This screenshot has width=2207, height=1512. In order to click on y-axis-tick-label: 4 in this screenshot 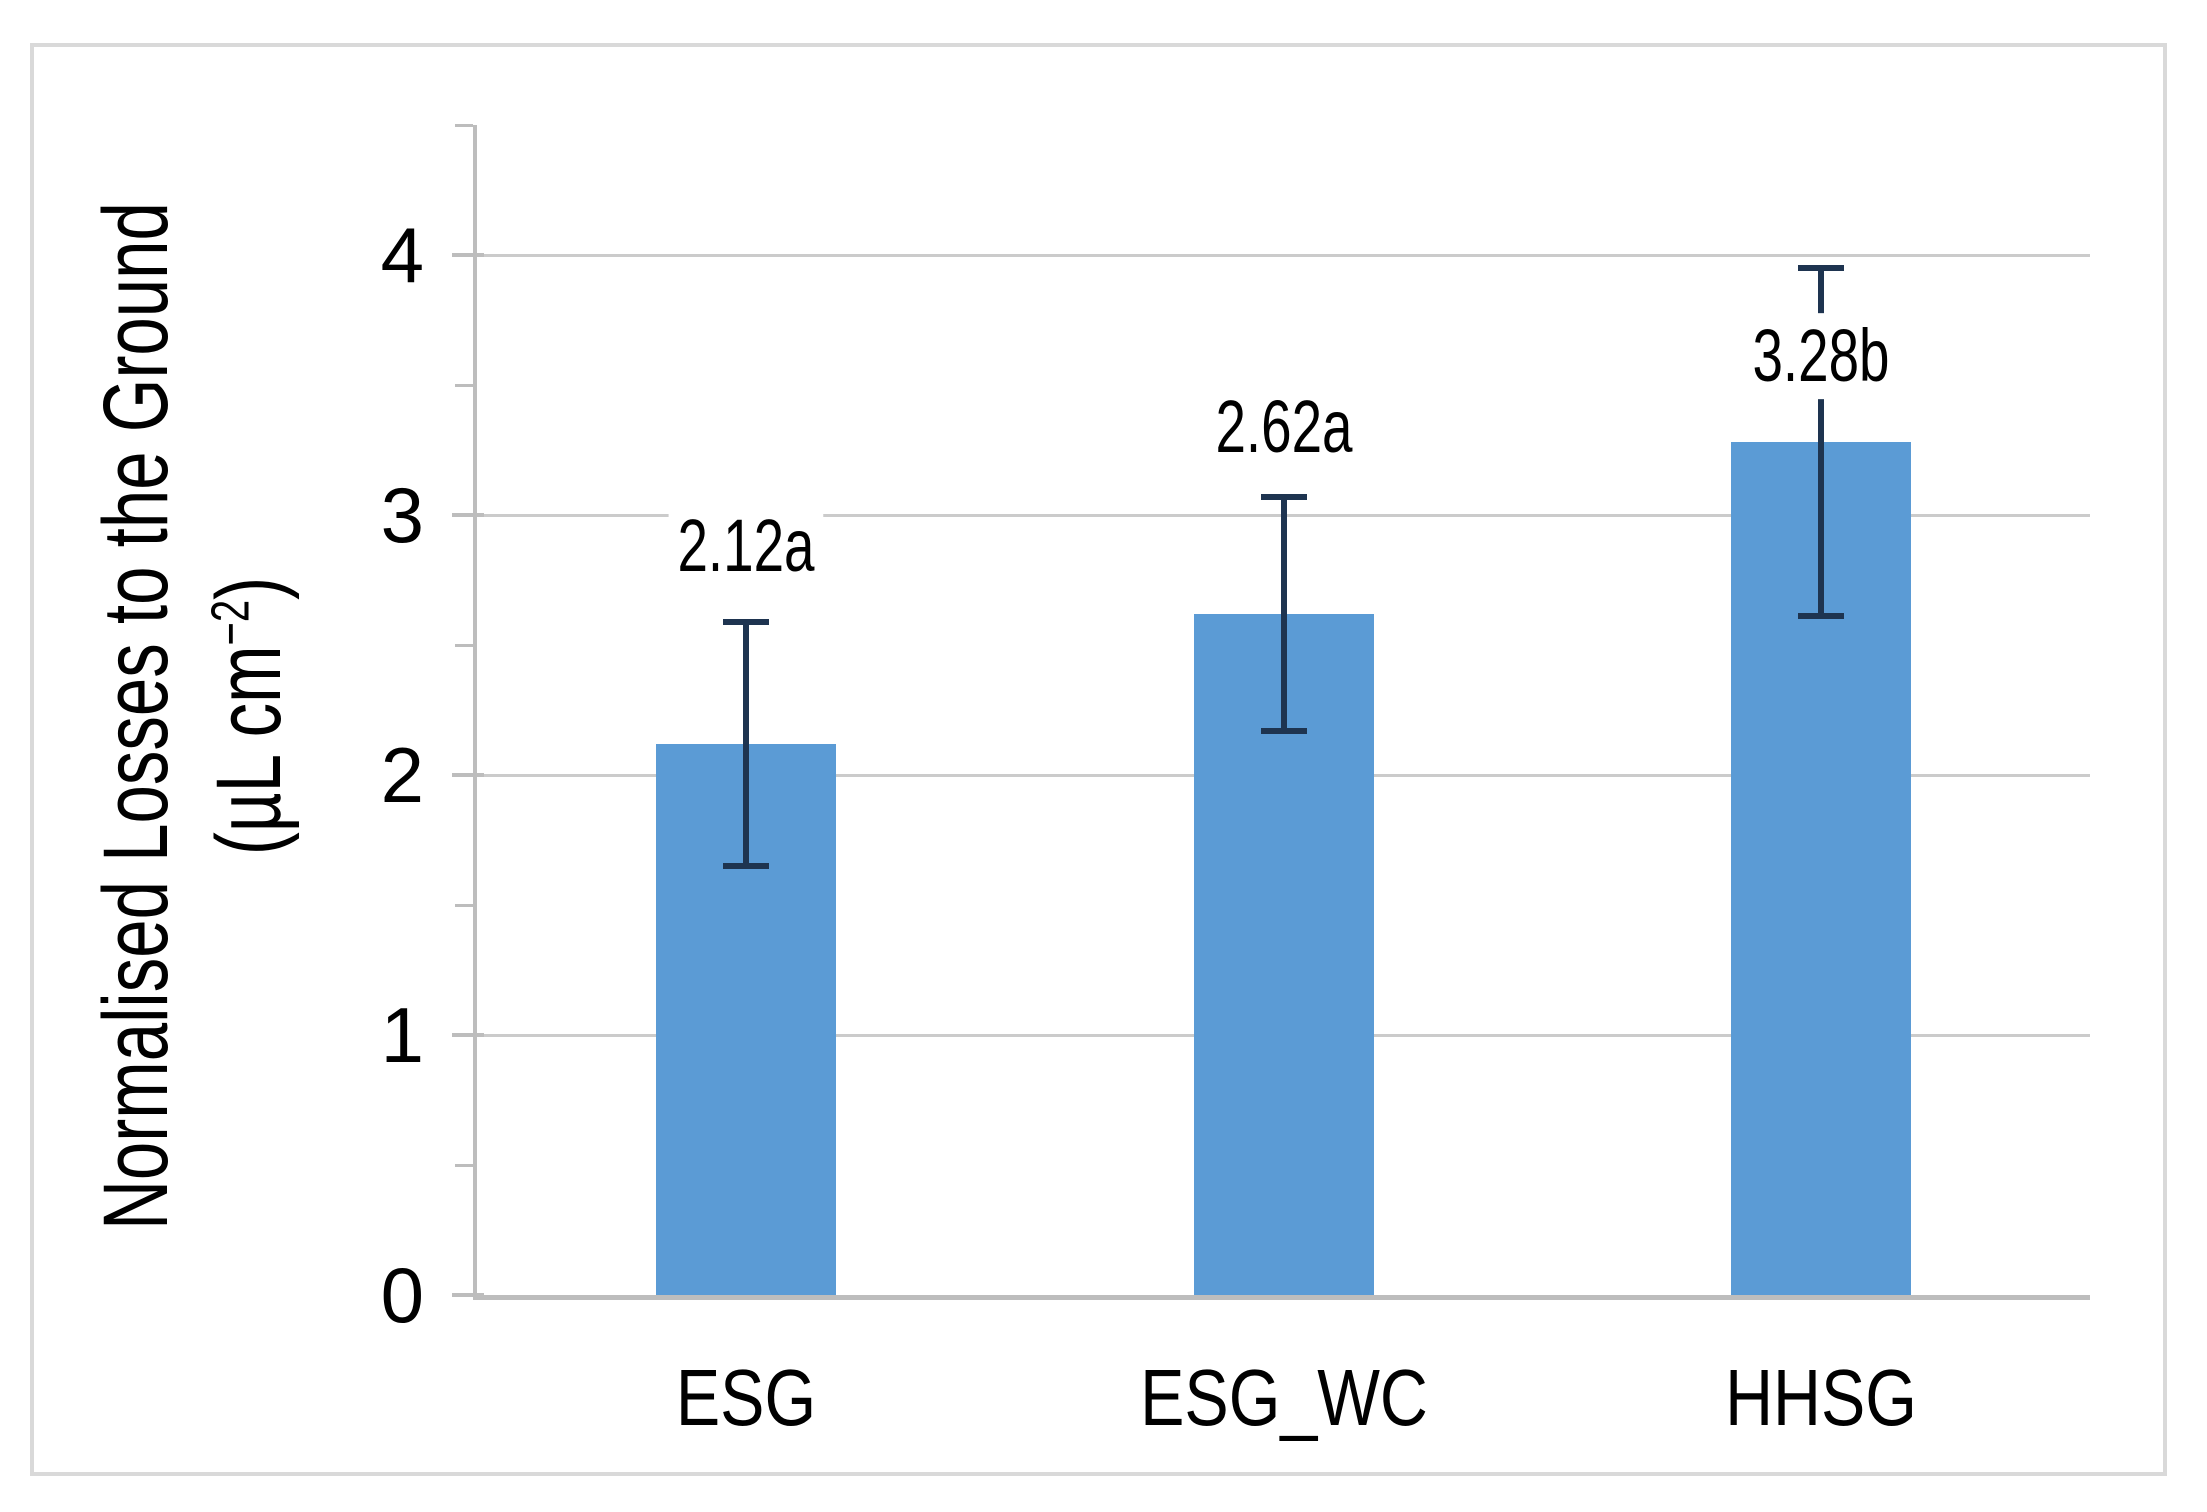, I will do `click(402, 255)`.